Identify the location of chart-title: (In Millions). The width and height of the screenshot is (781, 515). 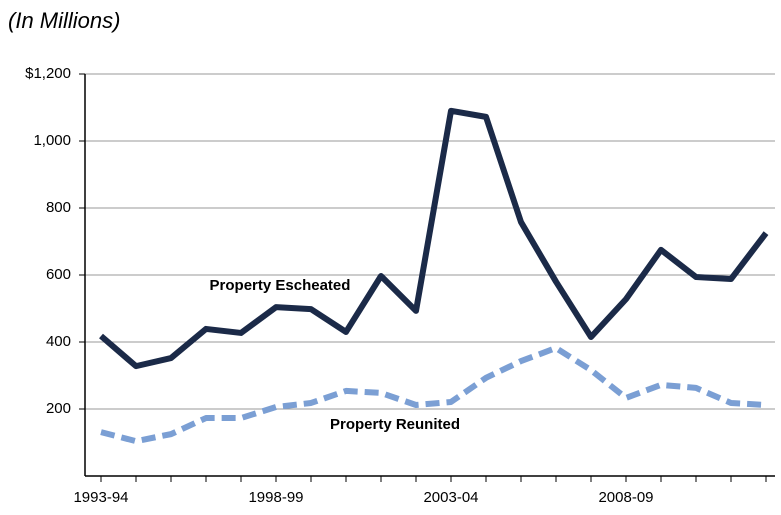
(64, 20).